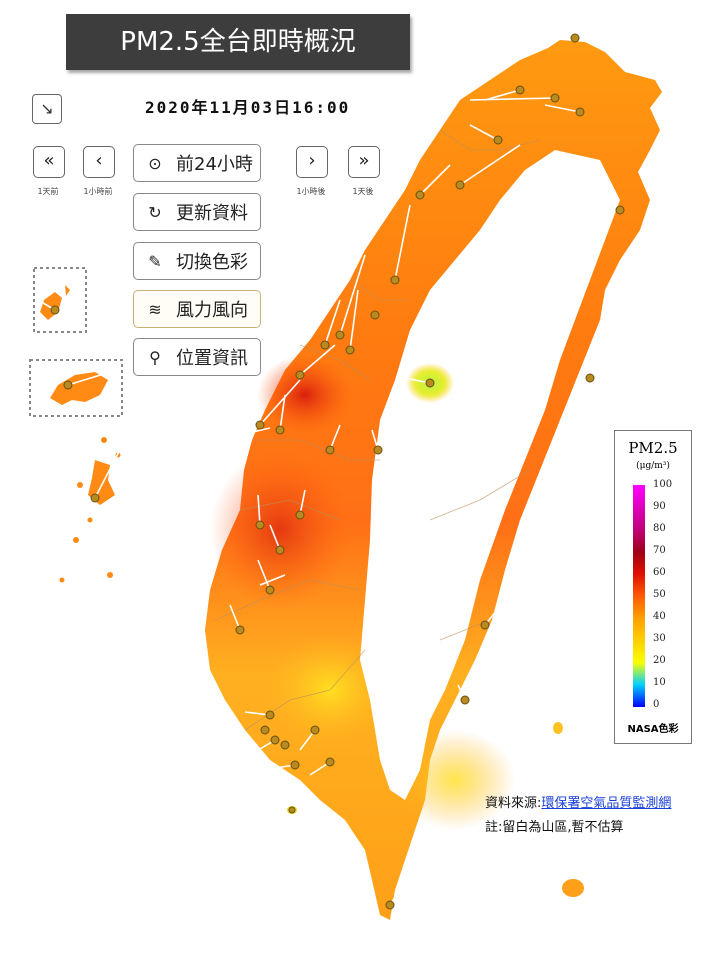 This screenshot has height=968, width=720. What do you see at coordinates (659, 550) in the screenshot?
I see `legend-tick: 70` at bounding box center [659, 550].